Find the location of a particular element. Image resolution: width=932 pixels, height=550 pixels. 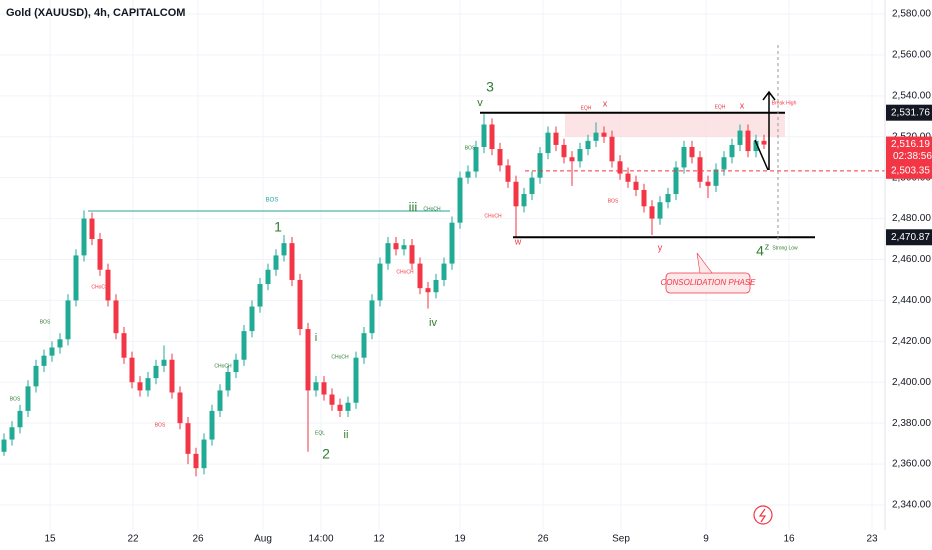

chart-title: Gold (XAUUSD), 4h, CAPITALCOM is located at coordinates (95, 13).